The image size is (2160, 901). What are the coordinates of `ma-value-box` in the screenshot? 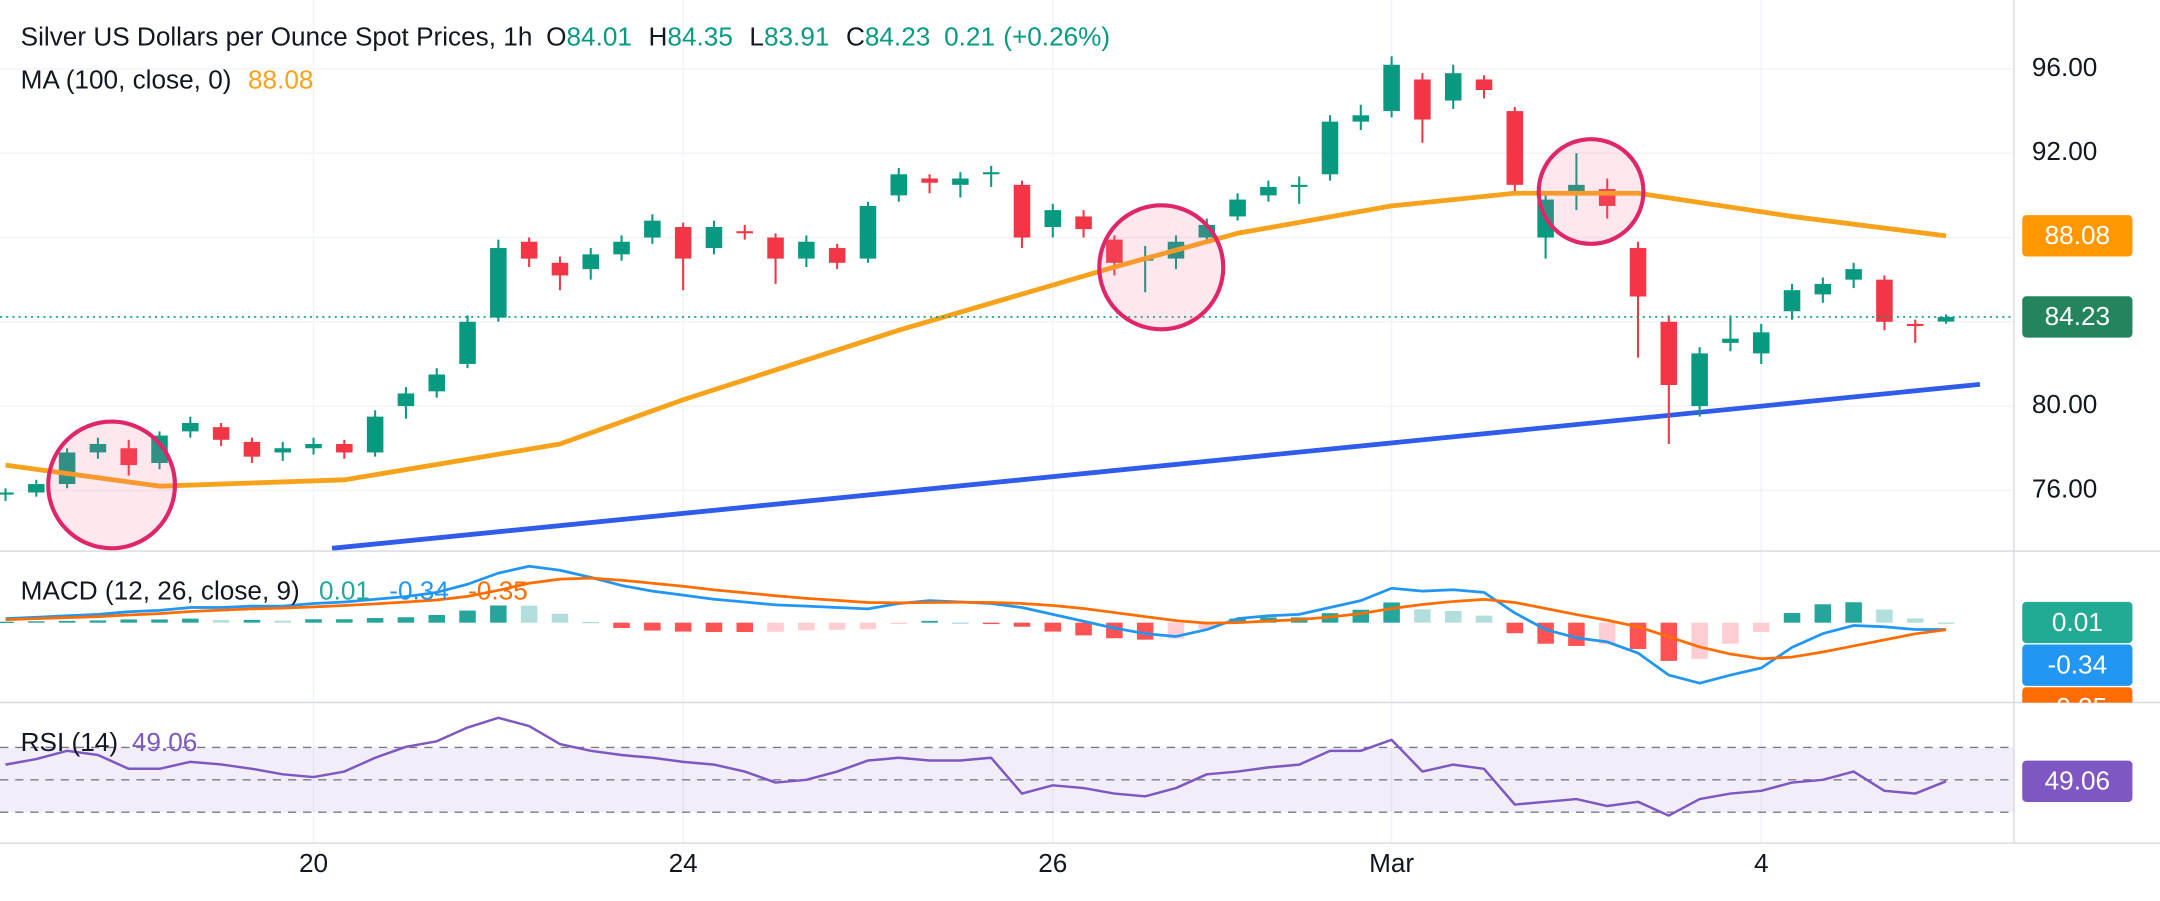 It's located at (2077, 236).